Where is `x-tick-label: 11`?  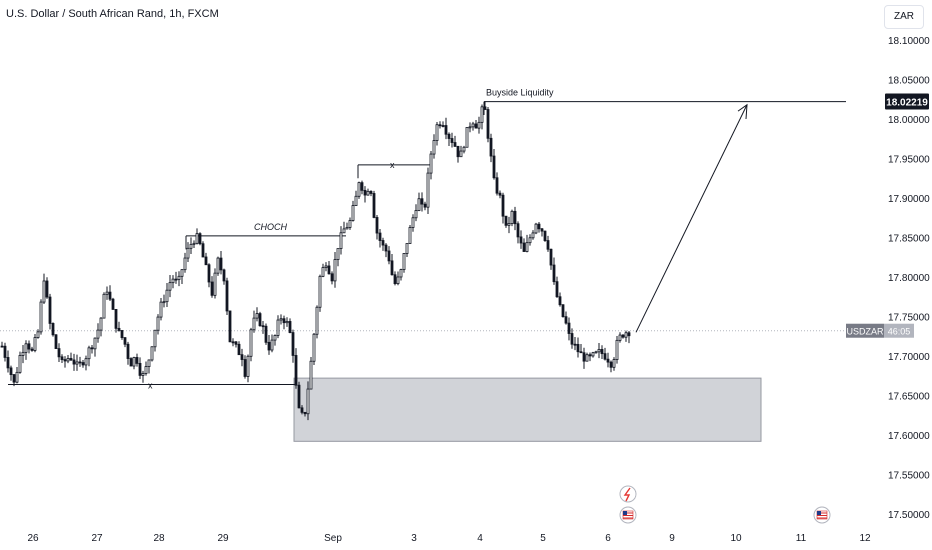 x-tick-label: 11 is located at coordinates (801, 538).